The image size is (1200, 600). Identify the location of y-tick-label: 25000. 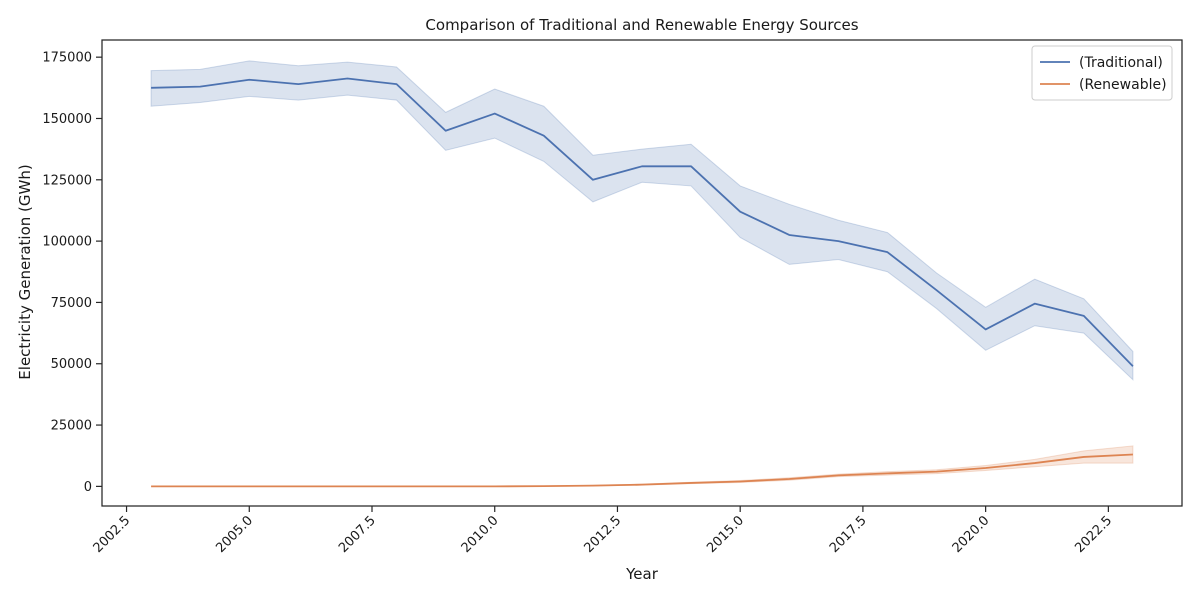
(71, 426).